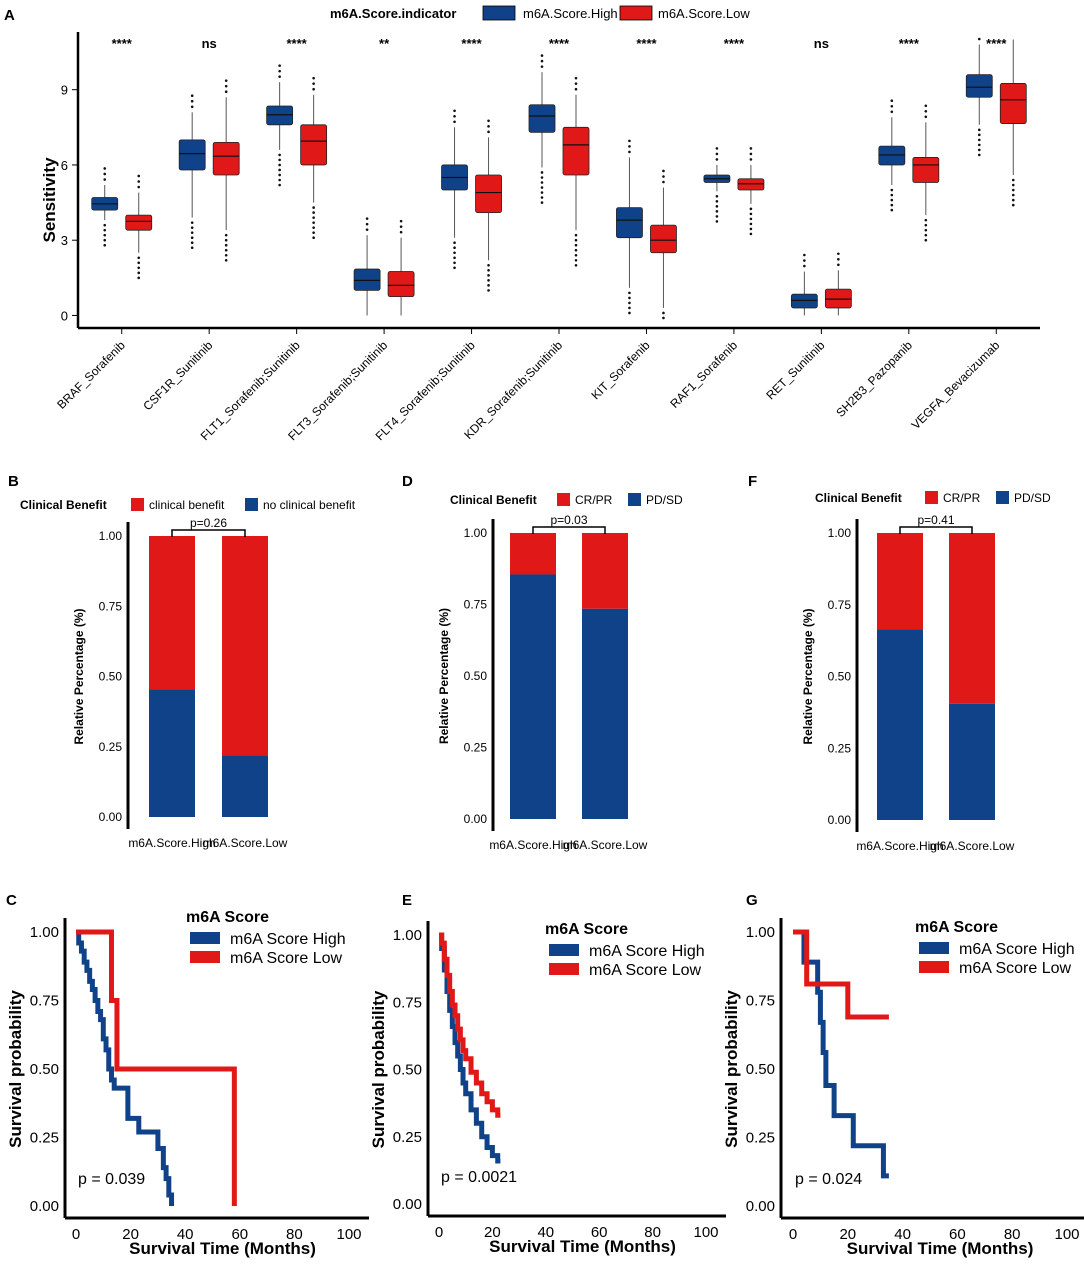  I want to click on p-value-bracket, so click(936, 530).